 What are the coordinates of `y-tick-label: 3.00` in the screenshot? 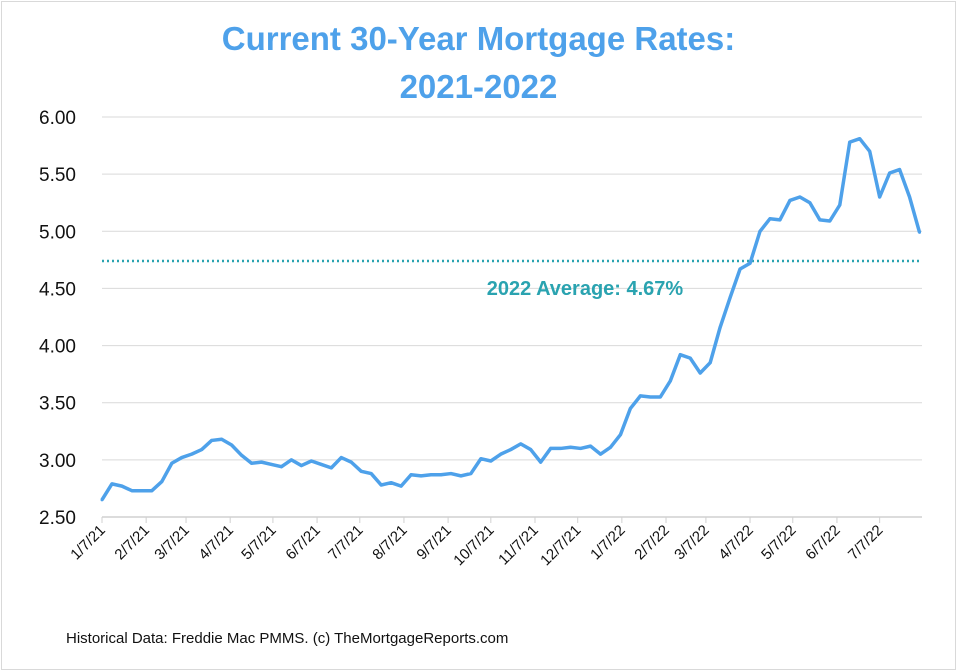 It's located at (57, 461).